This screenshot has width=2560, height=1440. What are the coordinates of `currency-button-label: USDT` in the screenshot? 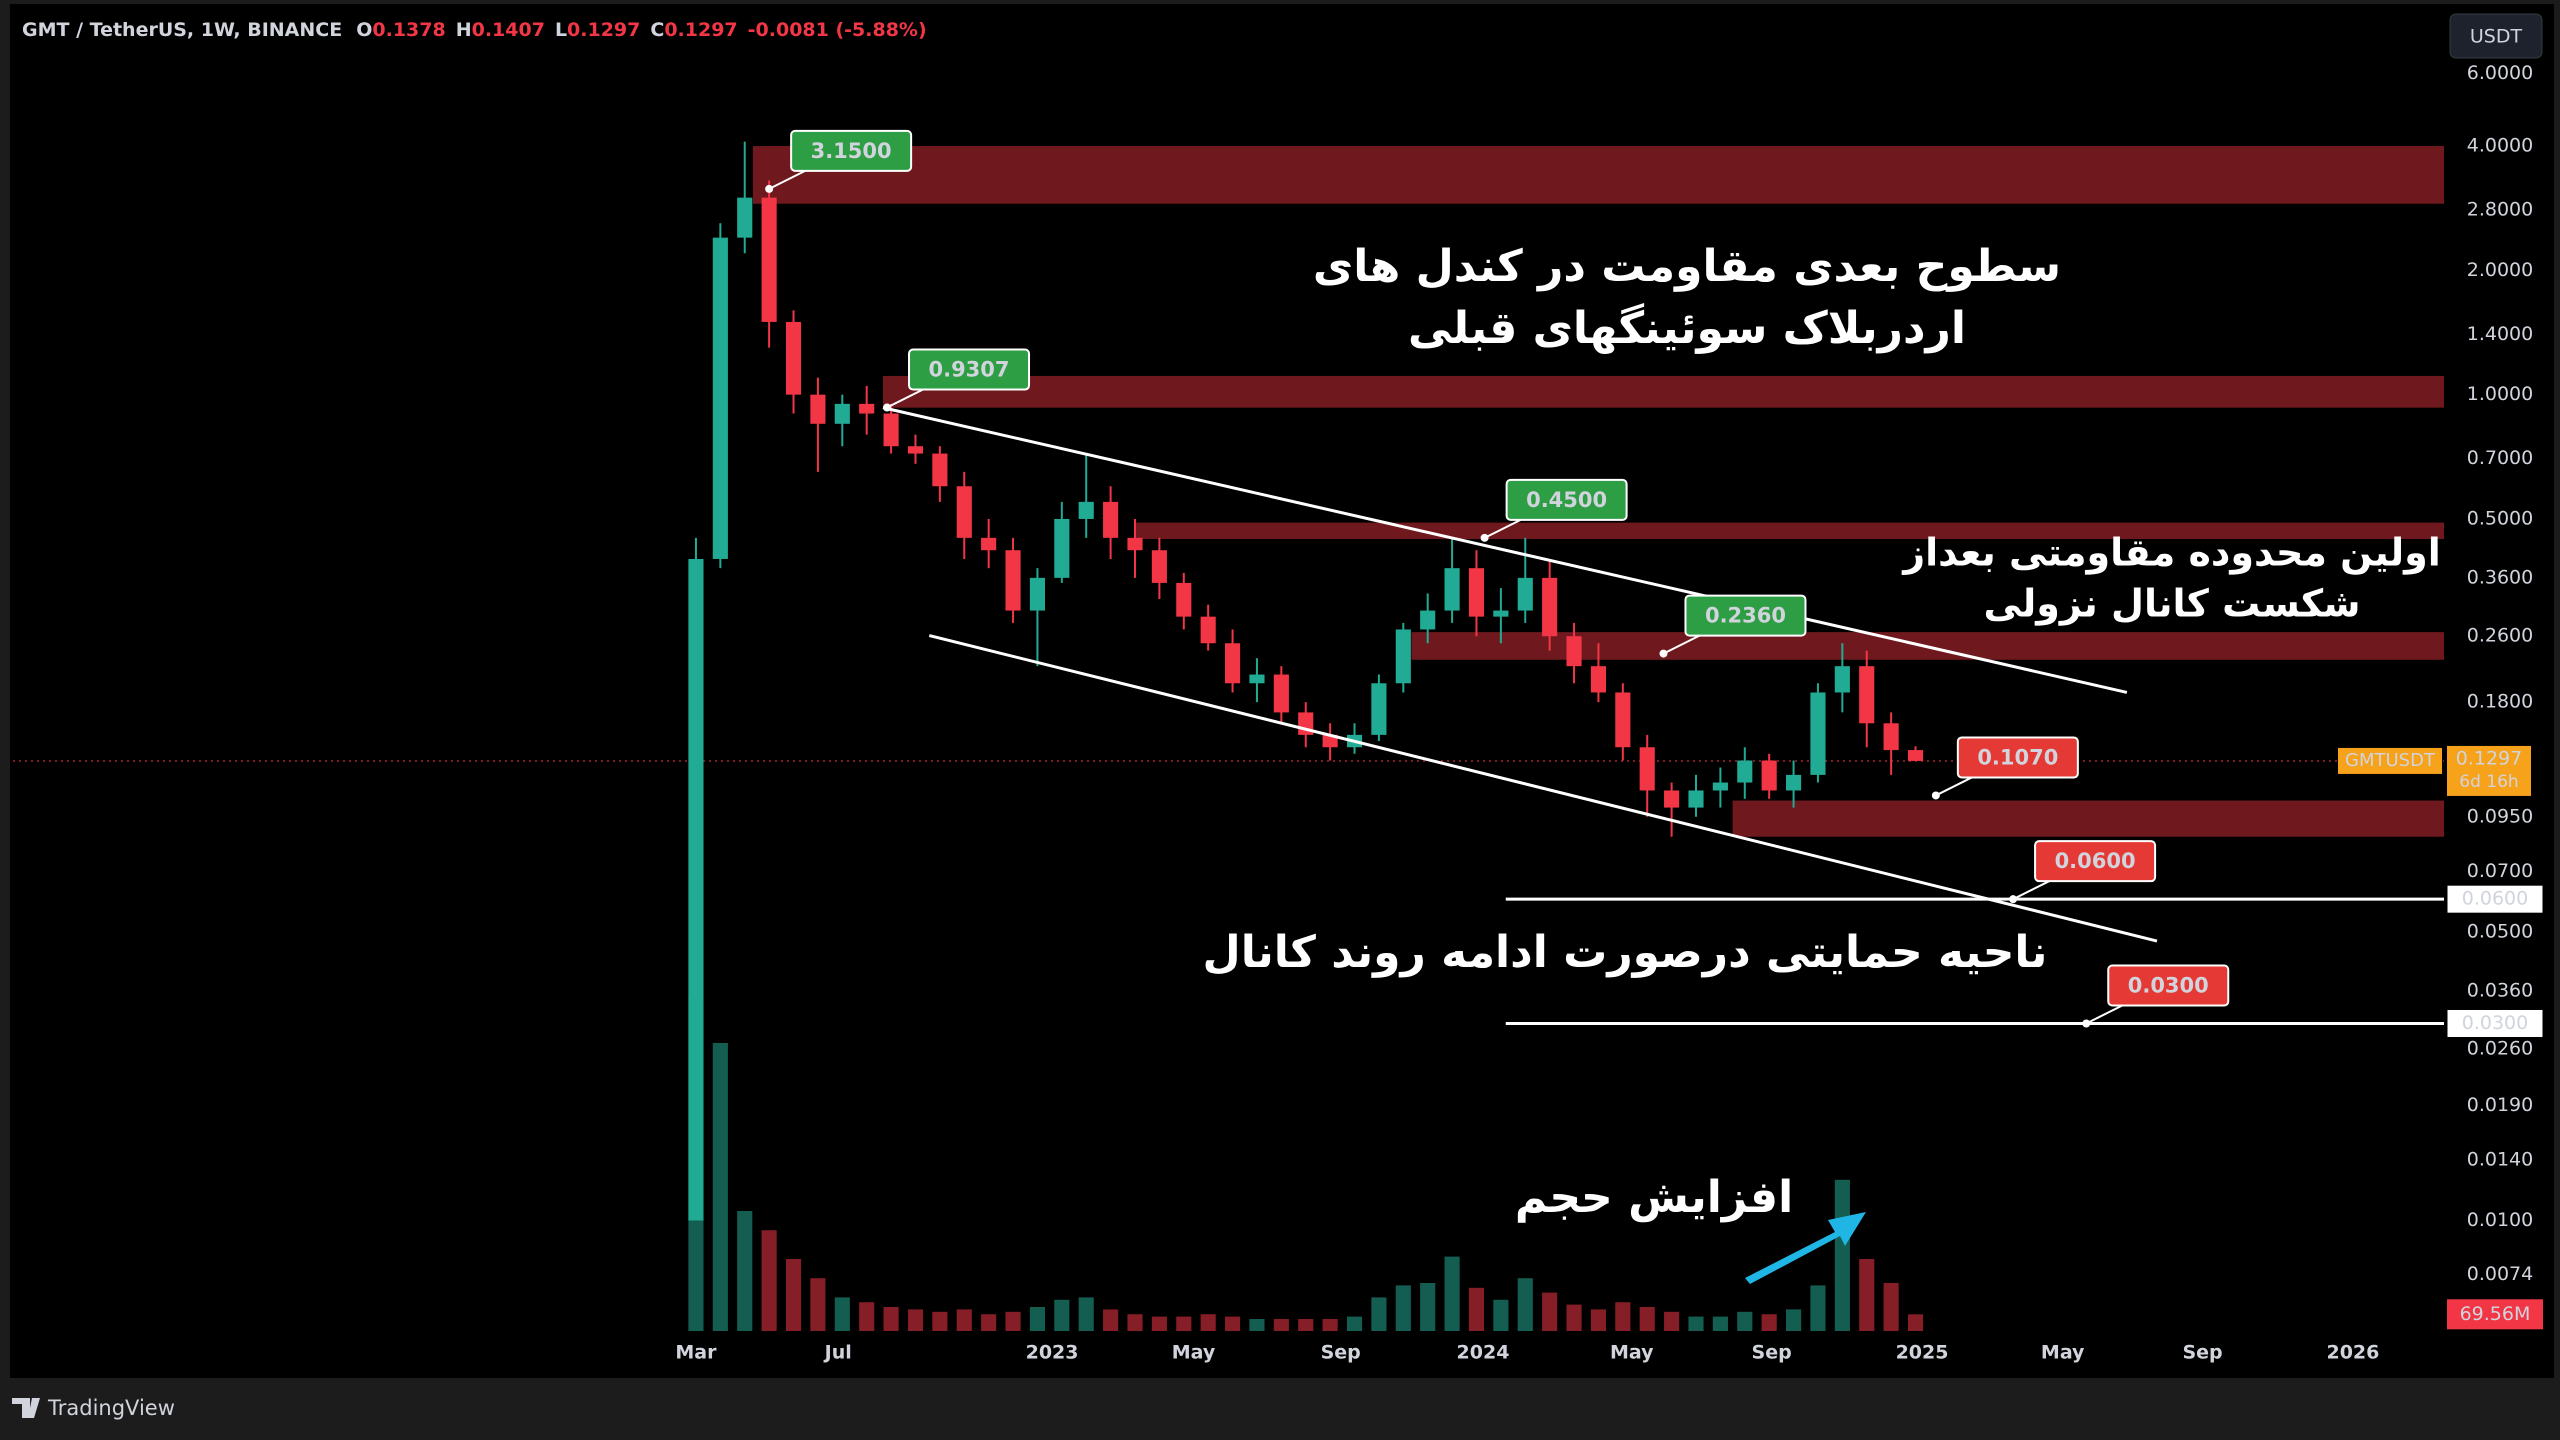 It's located at (2496, 37).